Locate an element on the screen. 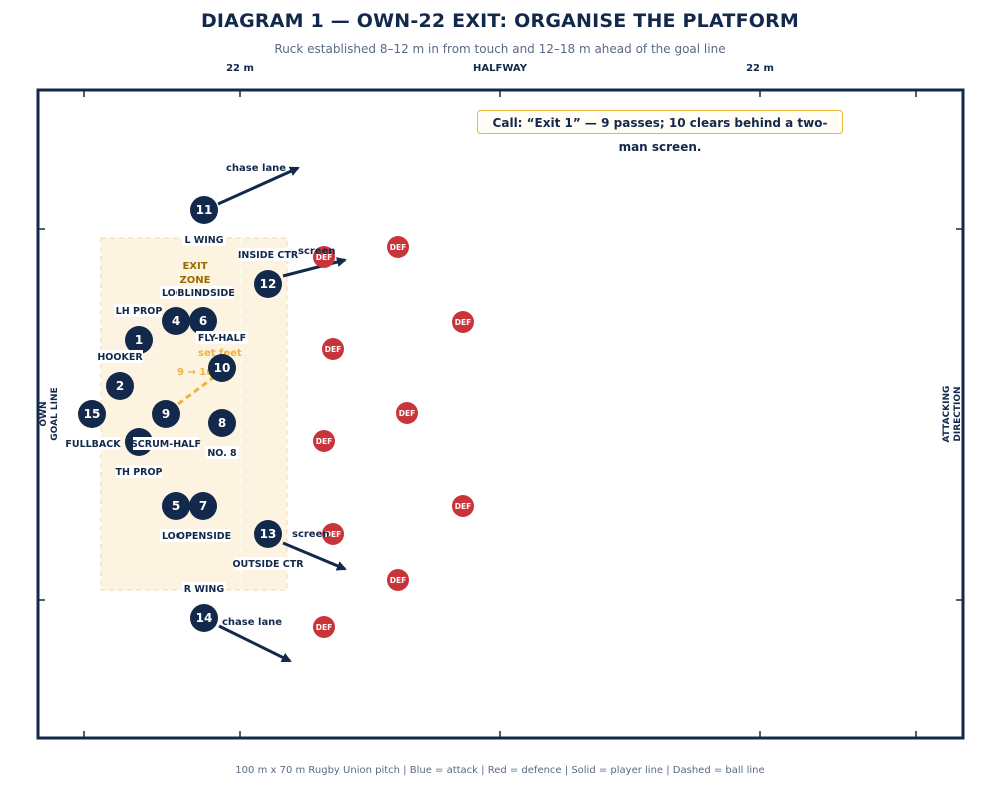  chase-lane-top-label: chase lane is located at coordinates (256, 168).